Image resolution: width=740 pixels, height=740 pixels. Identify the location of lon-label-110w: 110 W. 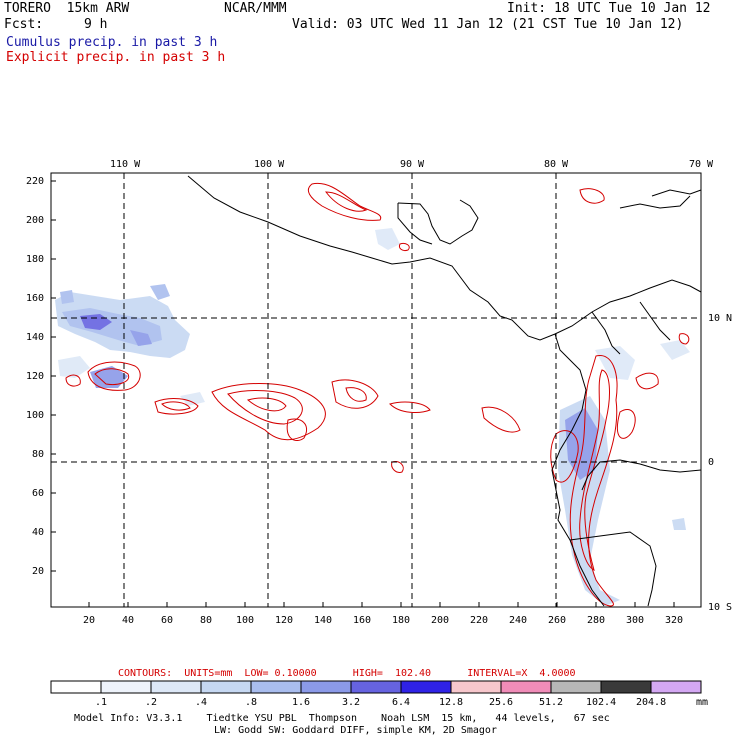
(125, 164).